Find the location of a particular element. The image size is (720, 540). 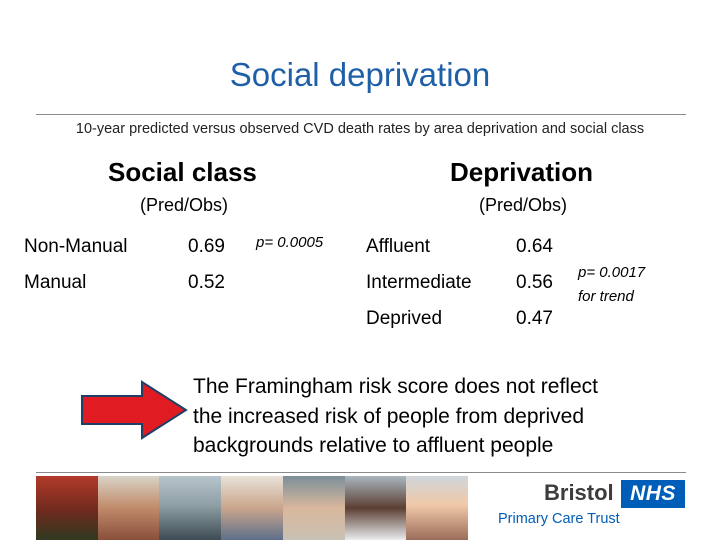

bottom-divider is located at coordinates (361, 472).